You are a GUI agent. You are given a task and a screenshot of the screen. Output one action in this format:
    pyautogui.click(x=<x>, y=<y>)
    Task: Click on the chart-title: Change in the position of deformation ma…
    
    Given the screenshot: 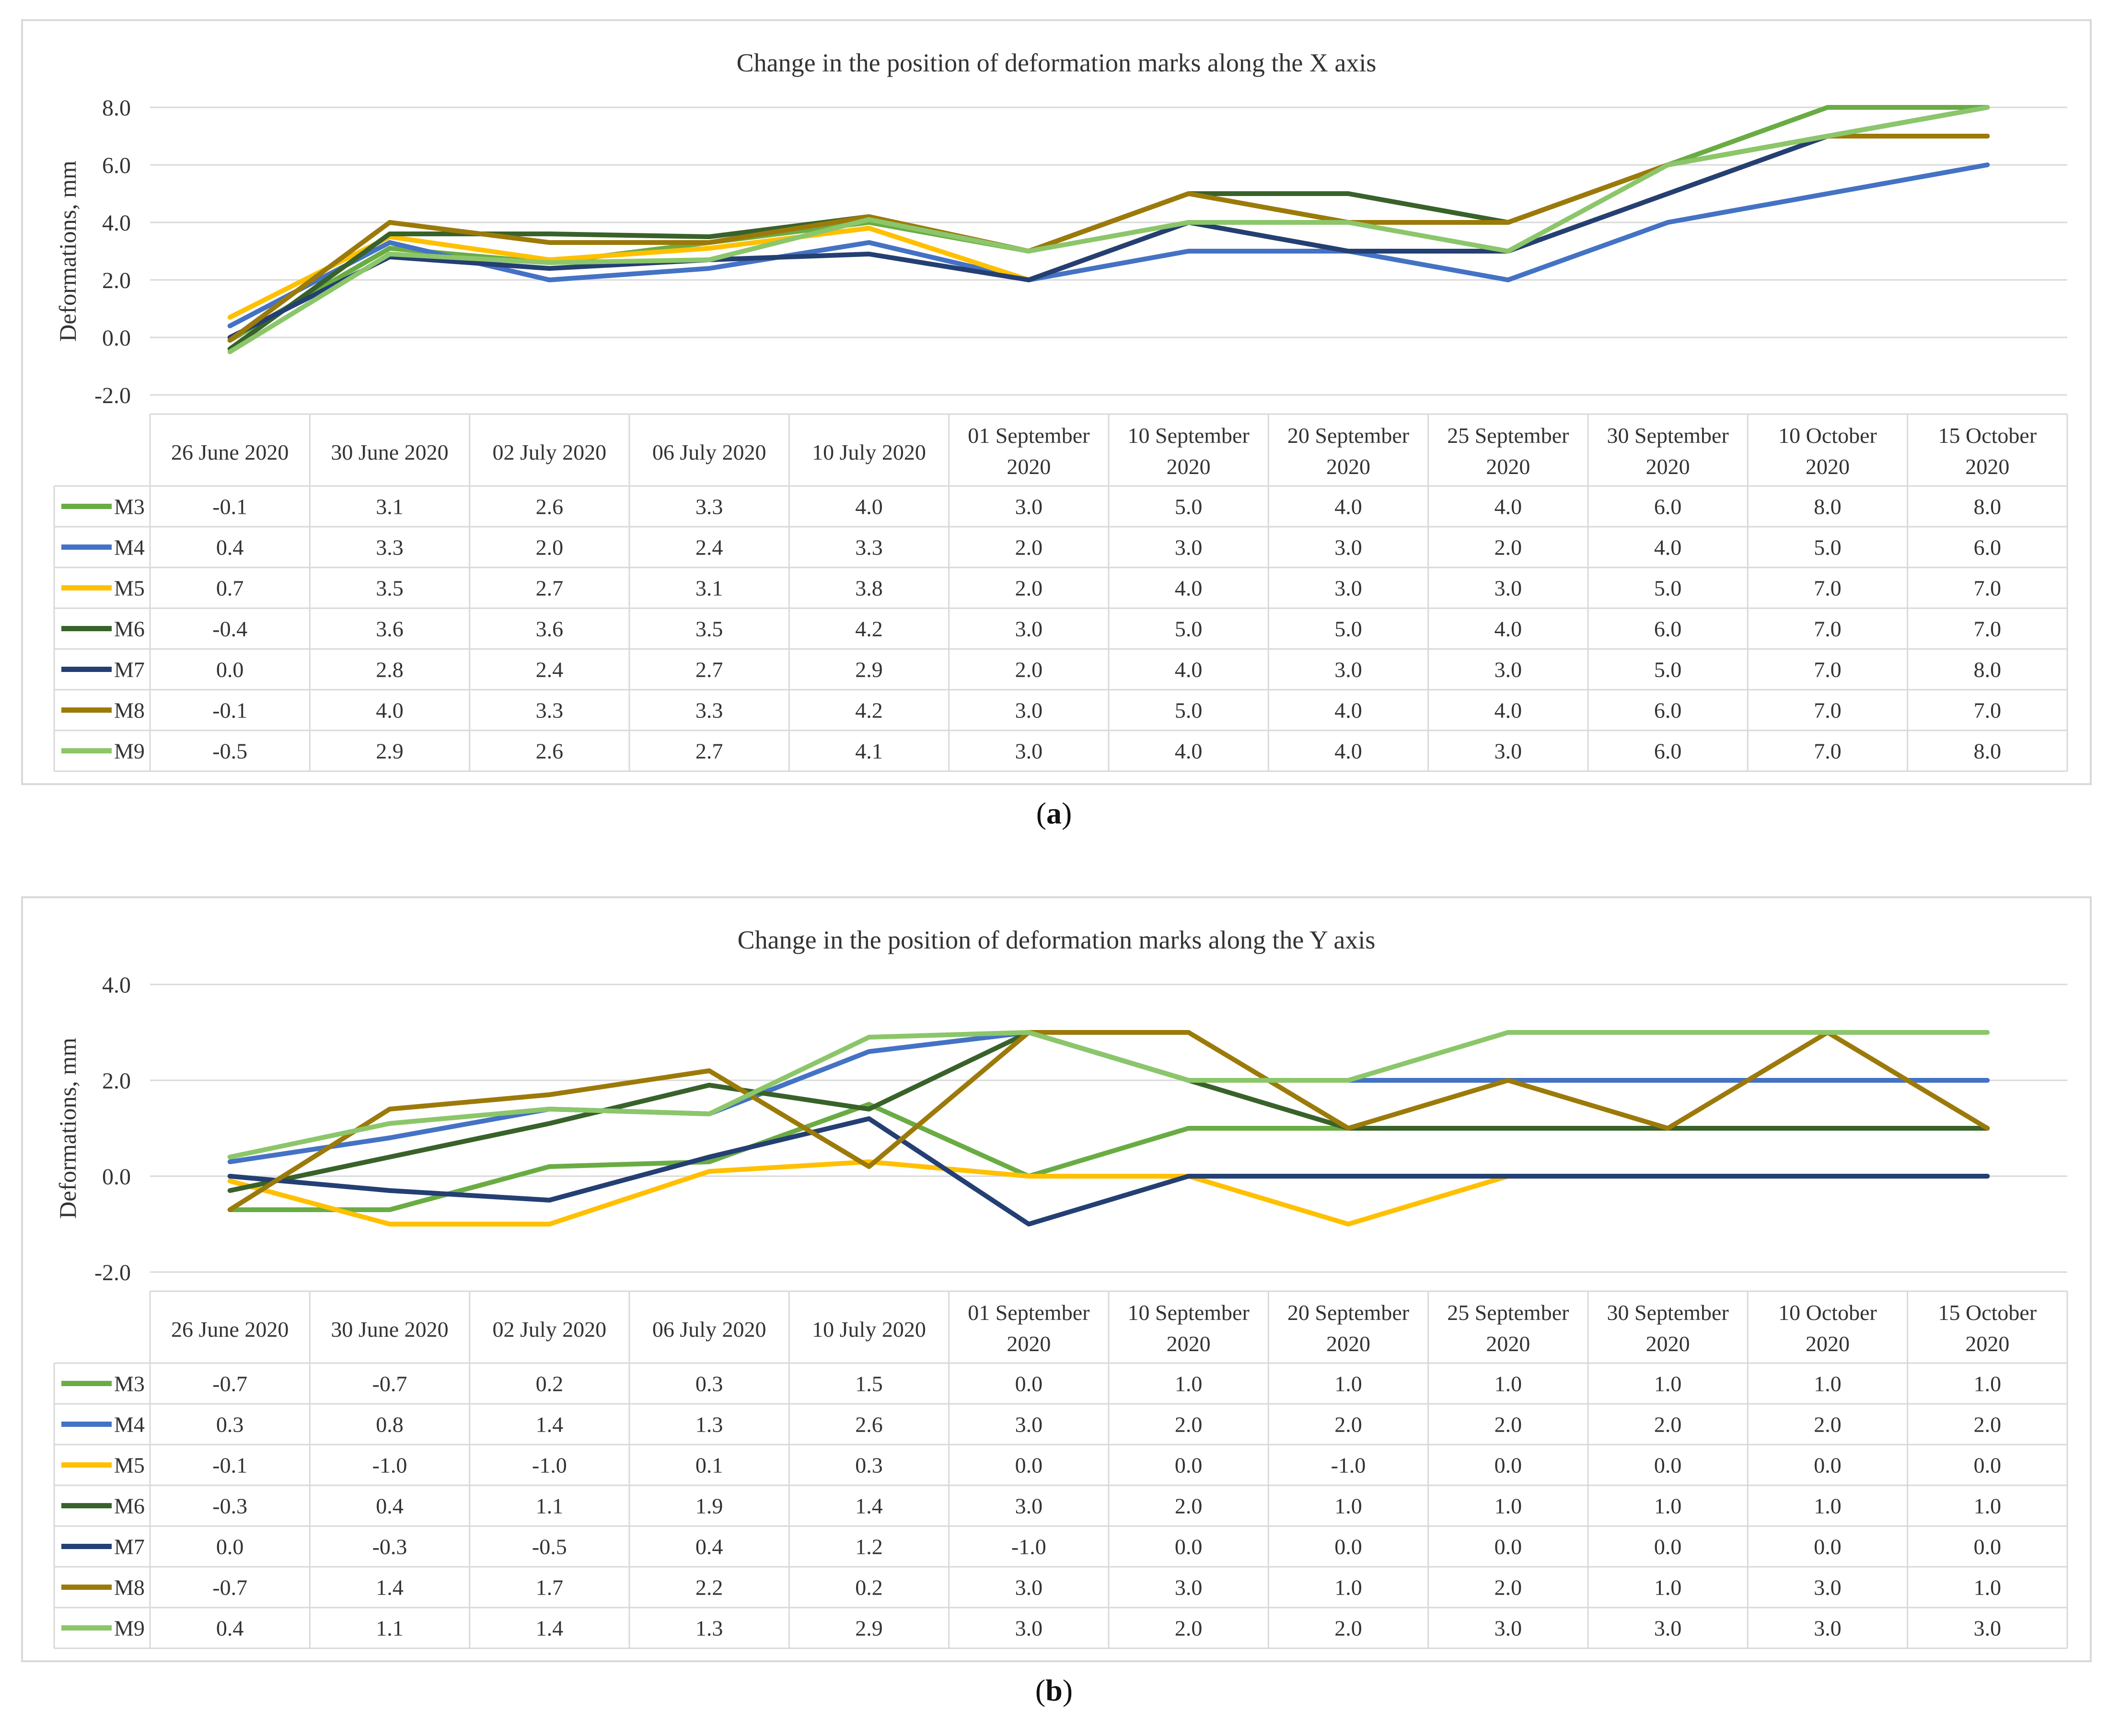 What is the action you would take?
    pyautogui.click(x=1057, y=940)
    